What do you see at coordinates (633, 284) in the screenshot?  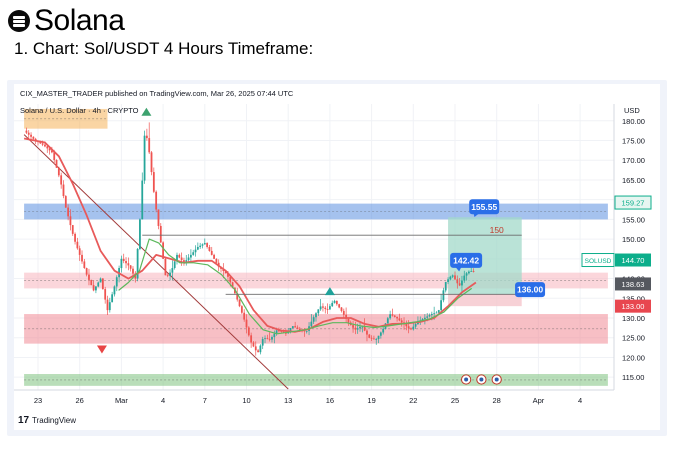 I see `price-tag: 138.63` at bounding box center [633, 284].